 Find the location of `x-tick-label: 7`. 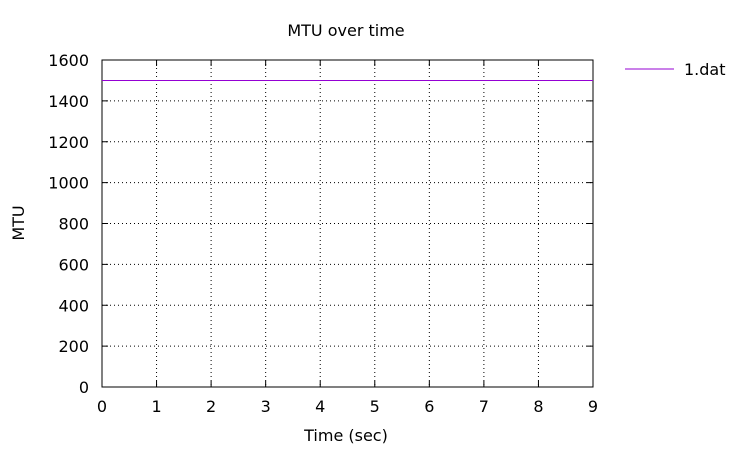

x-tick-label: 7 is located at coordinates (484, 406).